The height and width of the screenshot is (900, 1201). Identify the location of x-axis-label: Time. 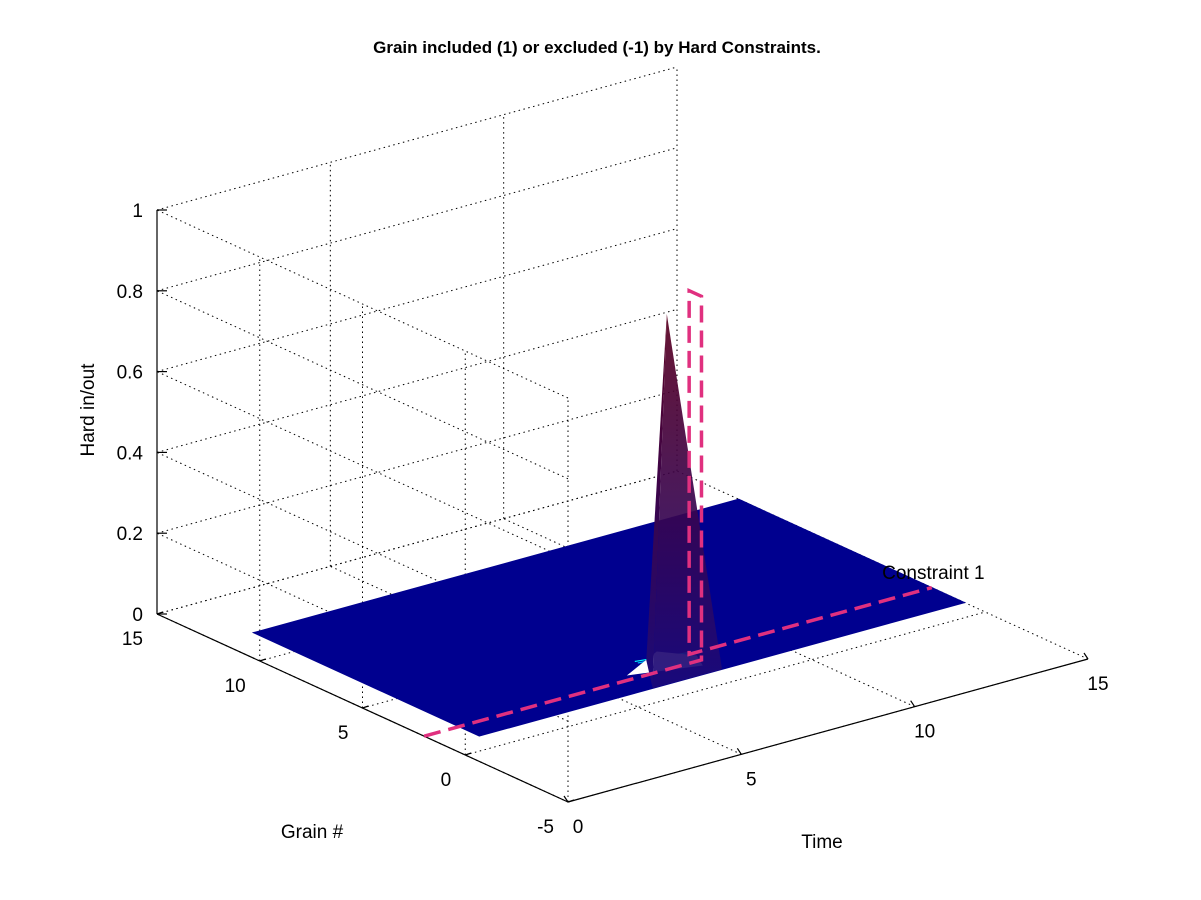
(822, 842).